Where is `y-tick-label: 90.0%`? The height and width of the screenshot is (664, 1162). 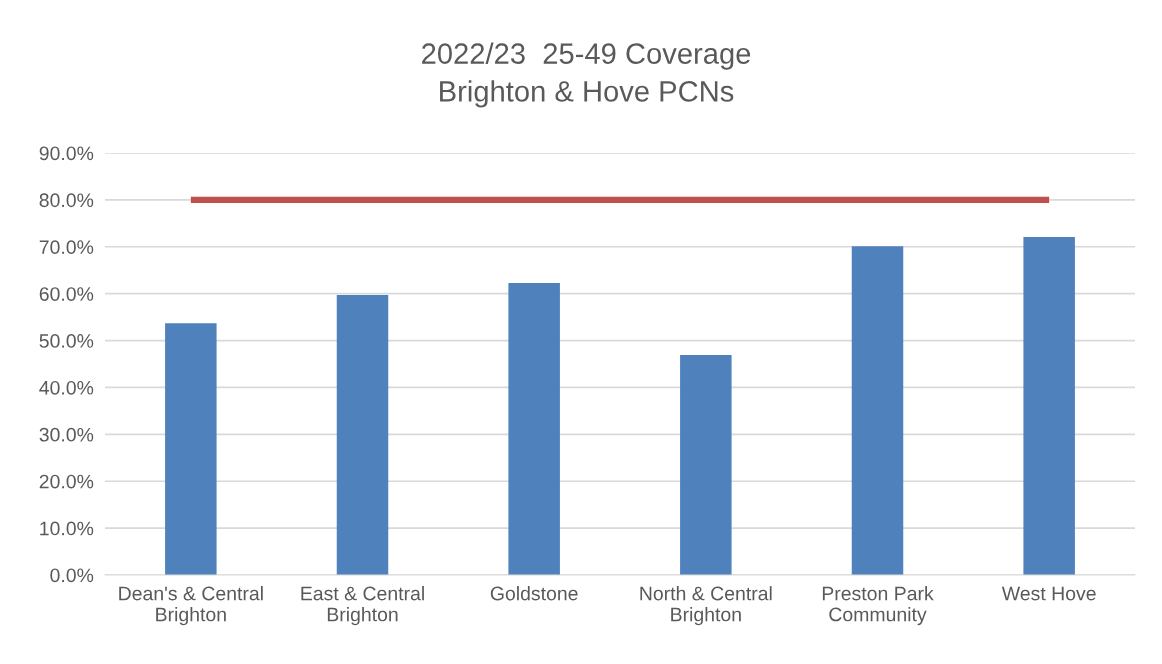
y-tick-label: 90.0% is located at coordinates (66, 153).